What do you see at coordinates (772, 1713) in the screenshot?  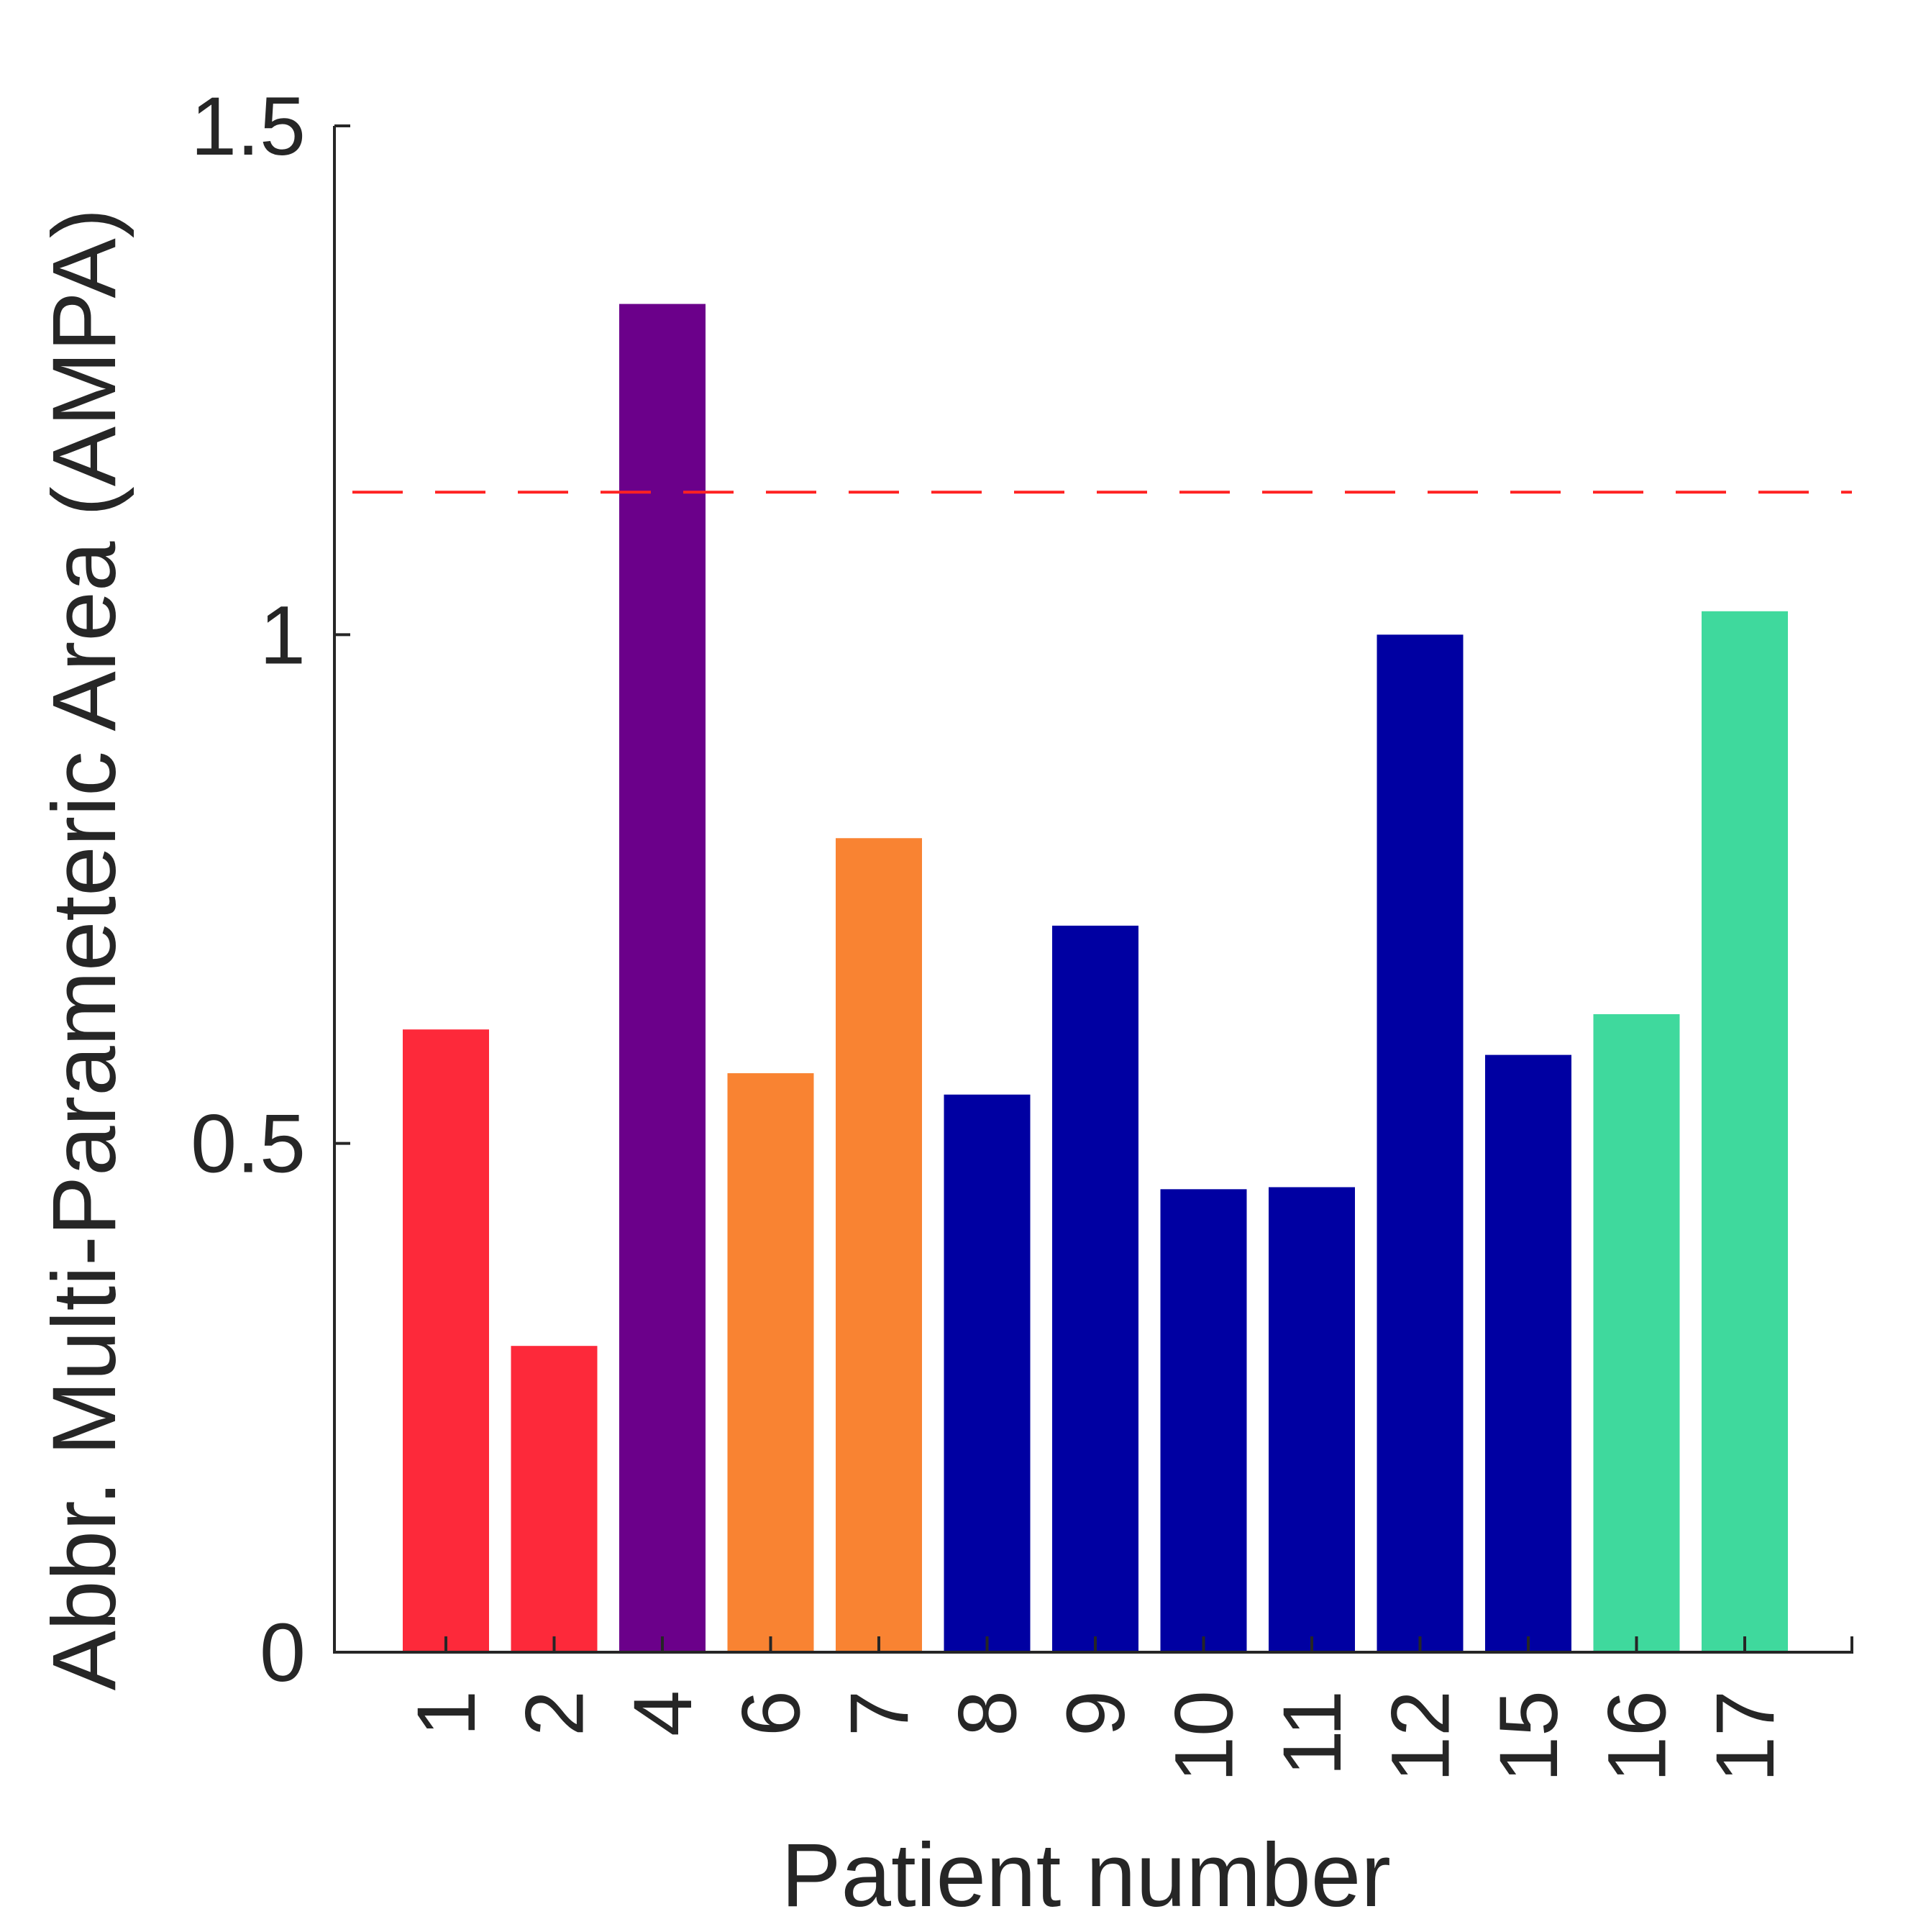 I see `x-tick-label: 6` at bounding box center [772, 1713].